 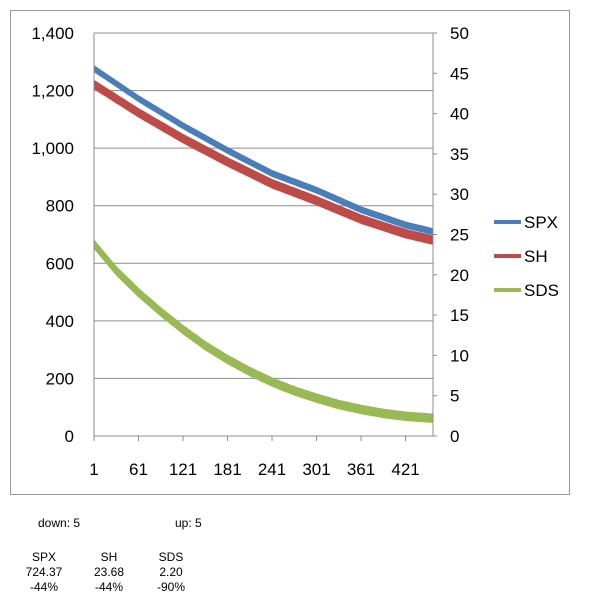 I want to click on down-value: 5, so click(x=77, y=523).